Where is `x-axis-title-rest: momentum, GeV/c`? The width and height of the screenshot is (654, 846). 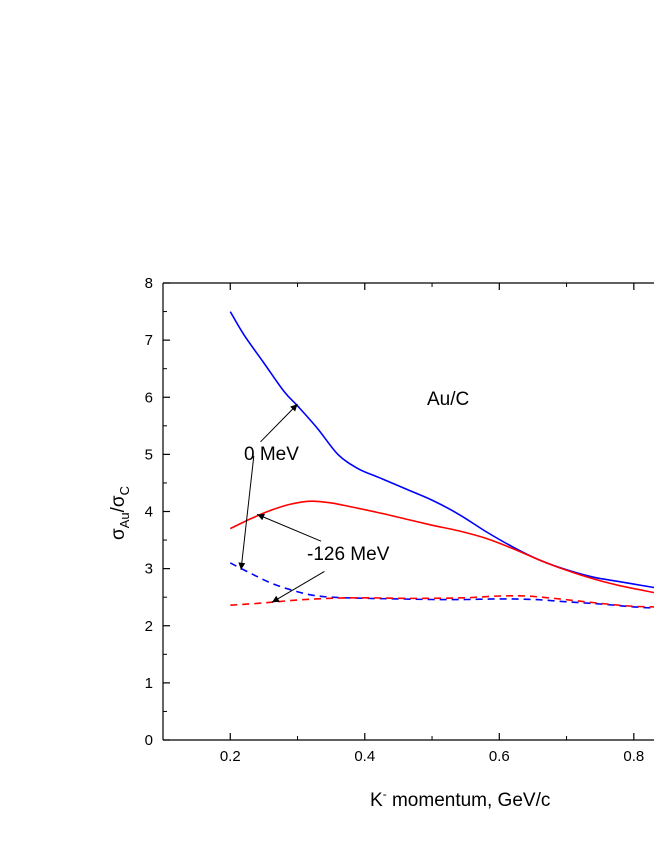 x-axis-title-rest: momentum, GeV/c is located at coordinates (469, 800).